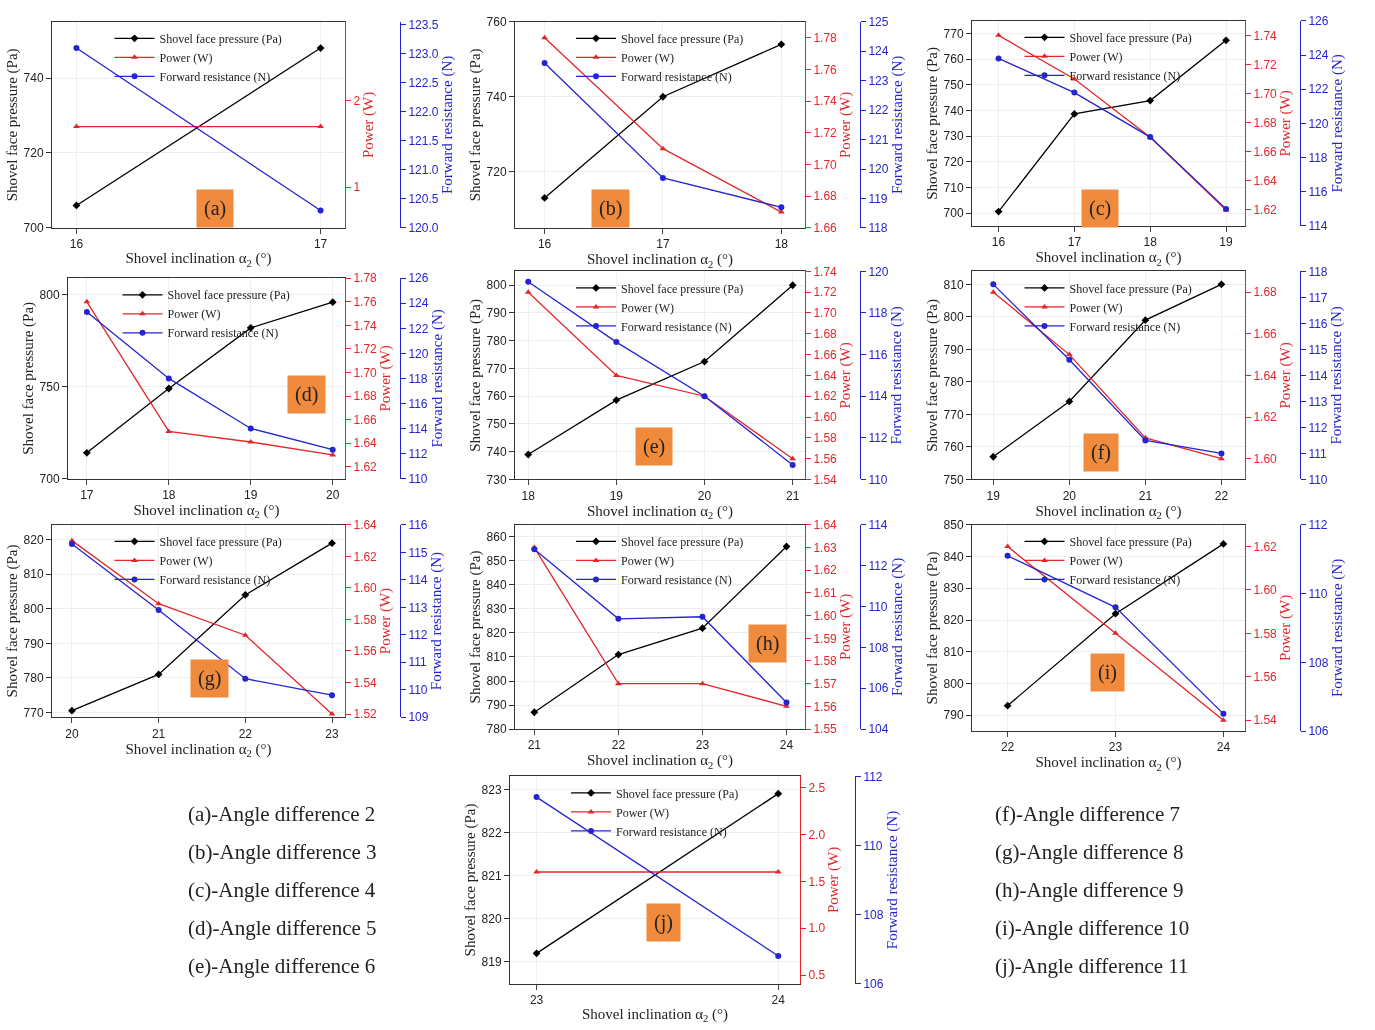 The height and width of the screenshot is (1030, 1375). What do you see at coordinates (418, 303) in the screenshot?
I see `y3-tick-label: 124` at bounding box center [418, 303].